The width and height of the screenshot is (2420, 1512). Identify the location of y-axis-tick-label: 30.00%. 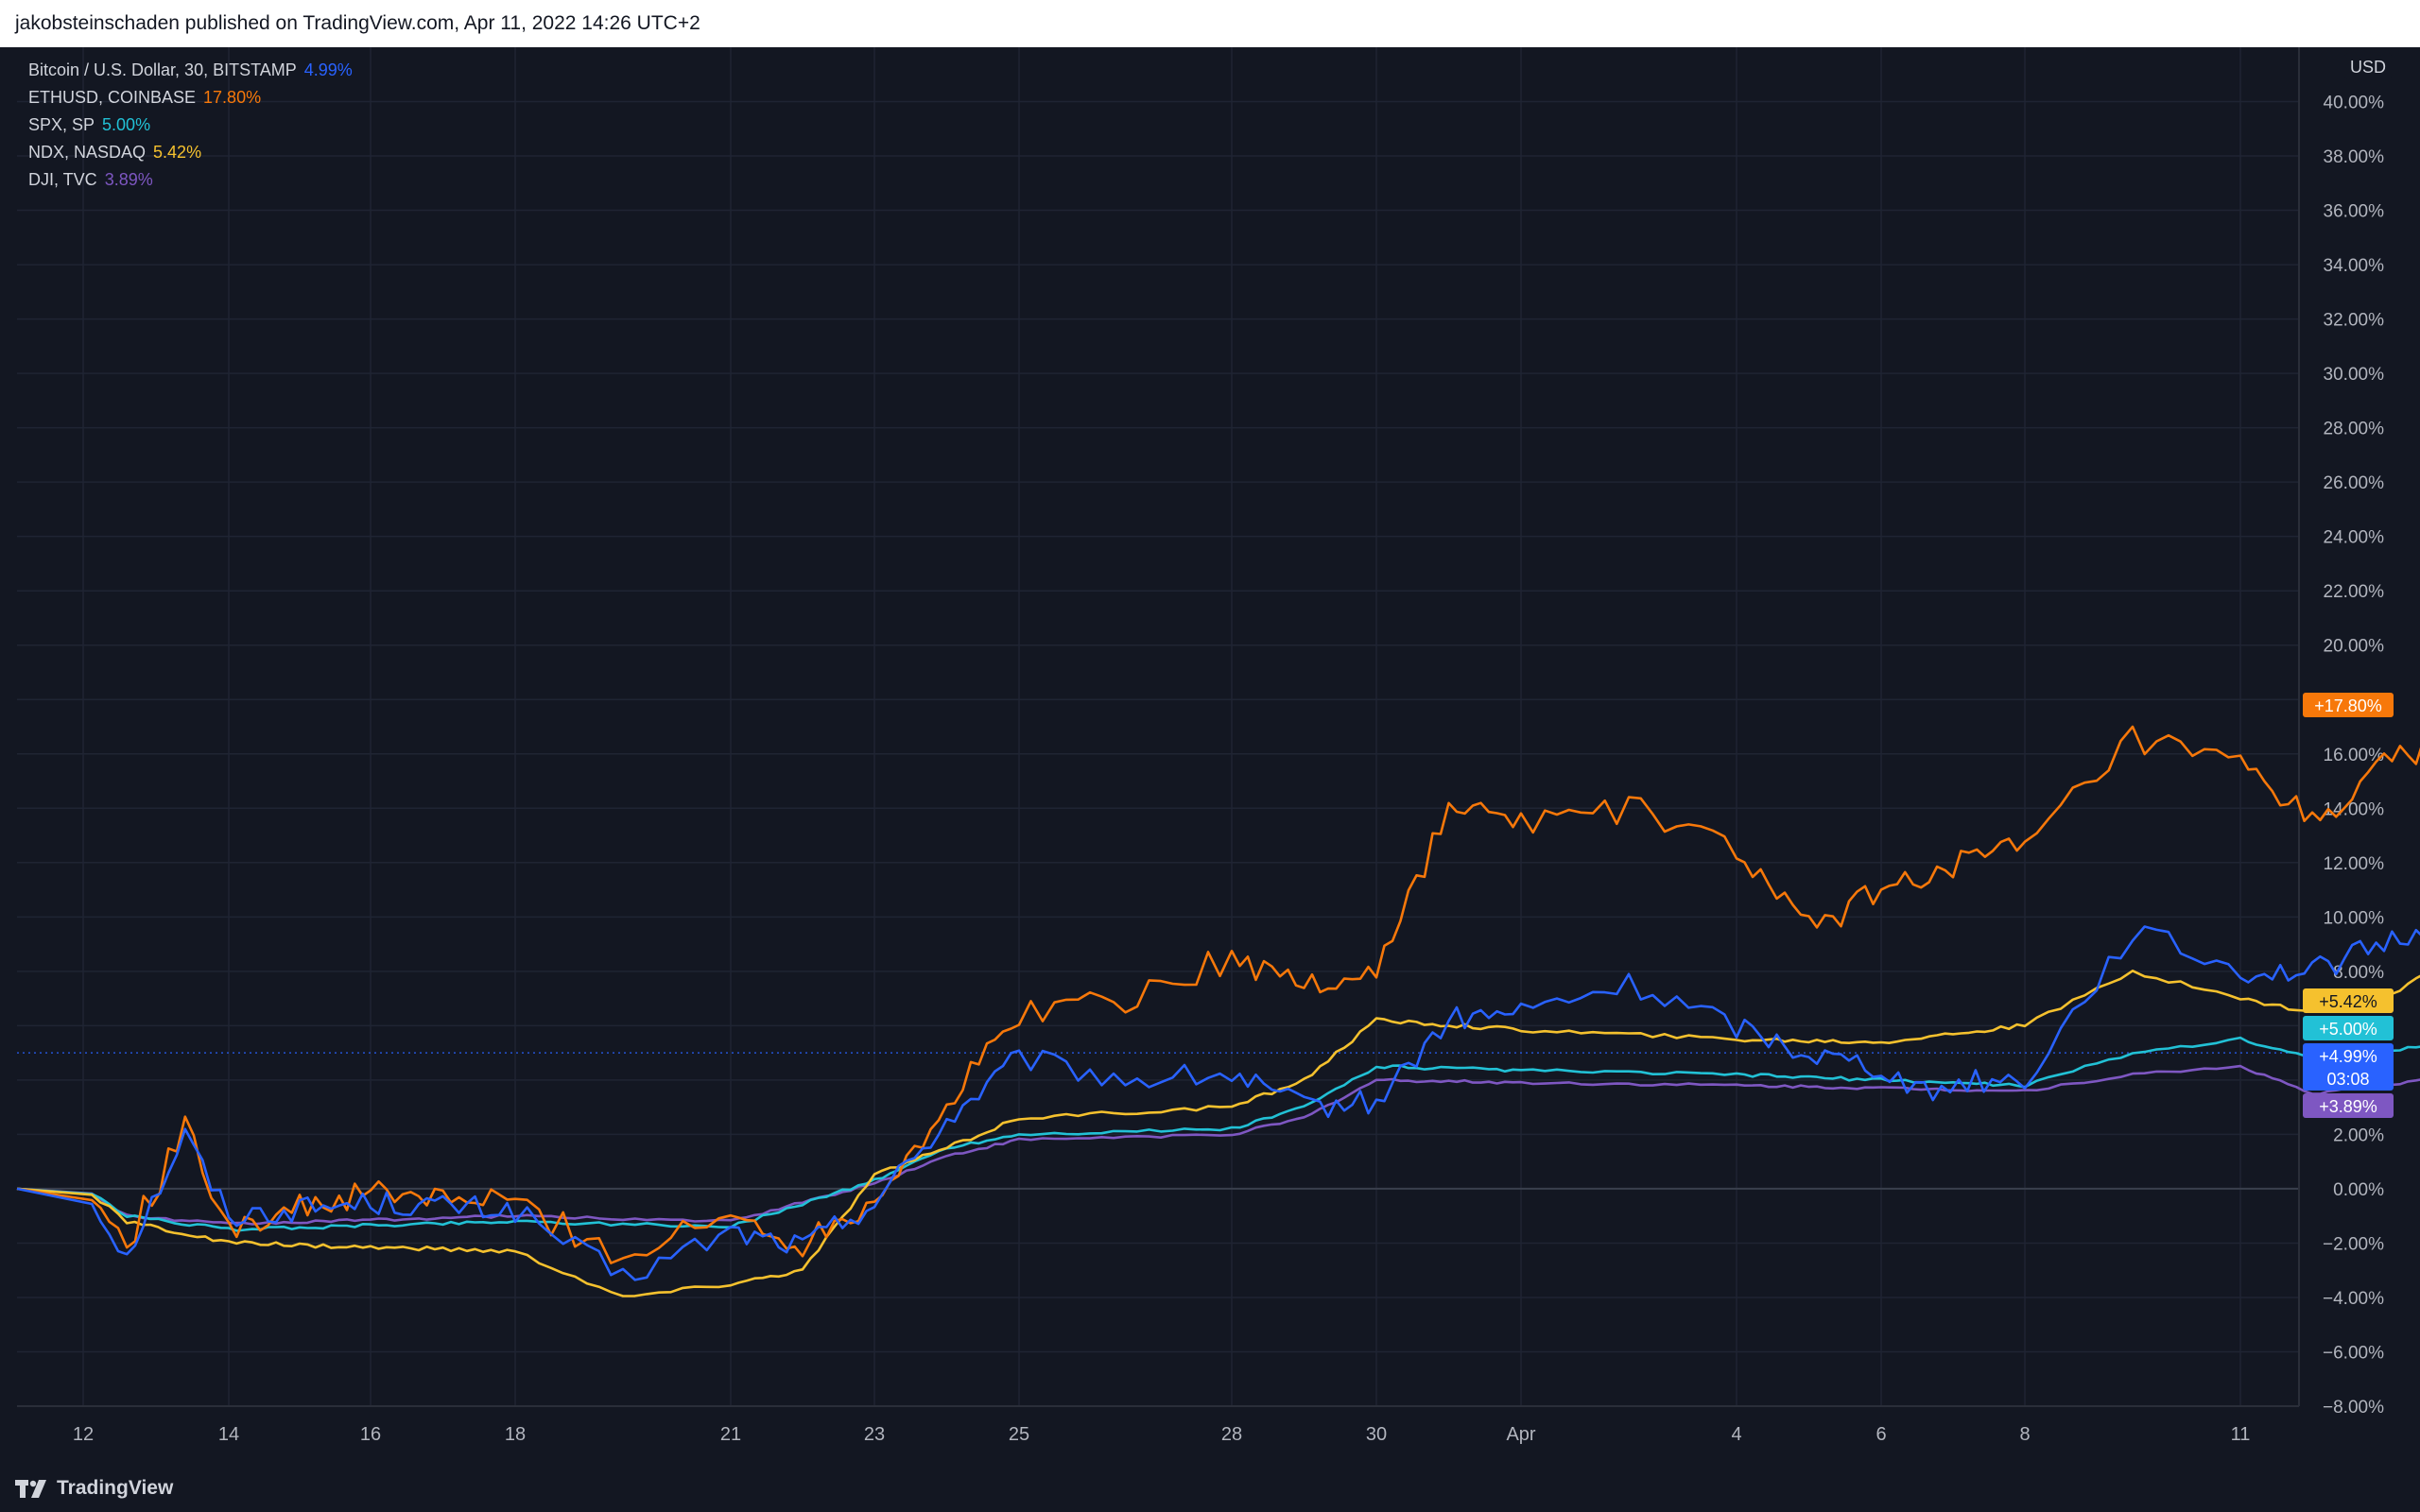
(2354, 375).